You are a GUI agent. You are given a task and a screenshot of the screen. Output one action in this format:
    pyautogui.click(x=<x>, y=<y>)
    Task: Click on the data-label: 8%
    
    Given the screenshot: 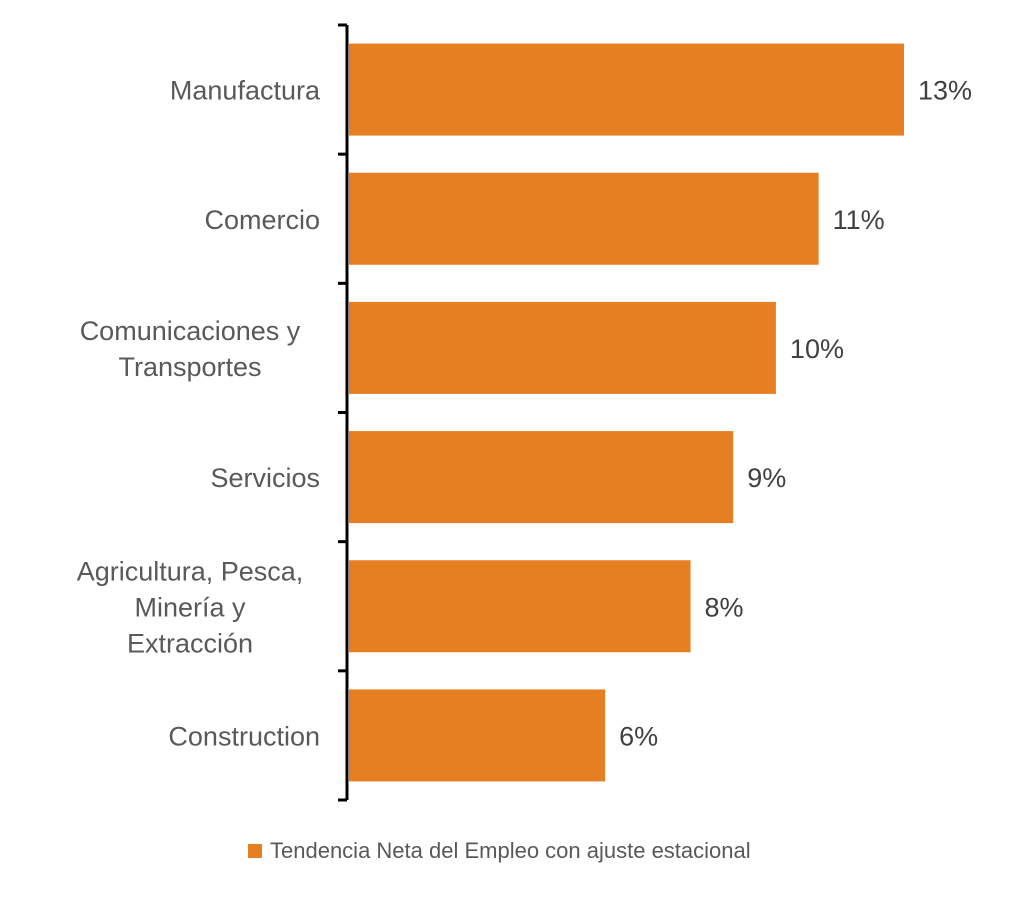 What is the action you would take?
    pyautogui.click(x=724, y=607)
    